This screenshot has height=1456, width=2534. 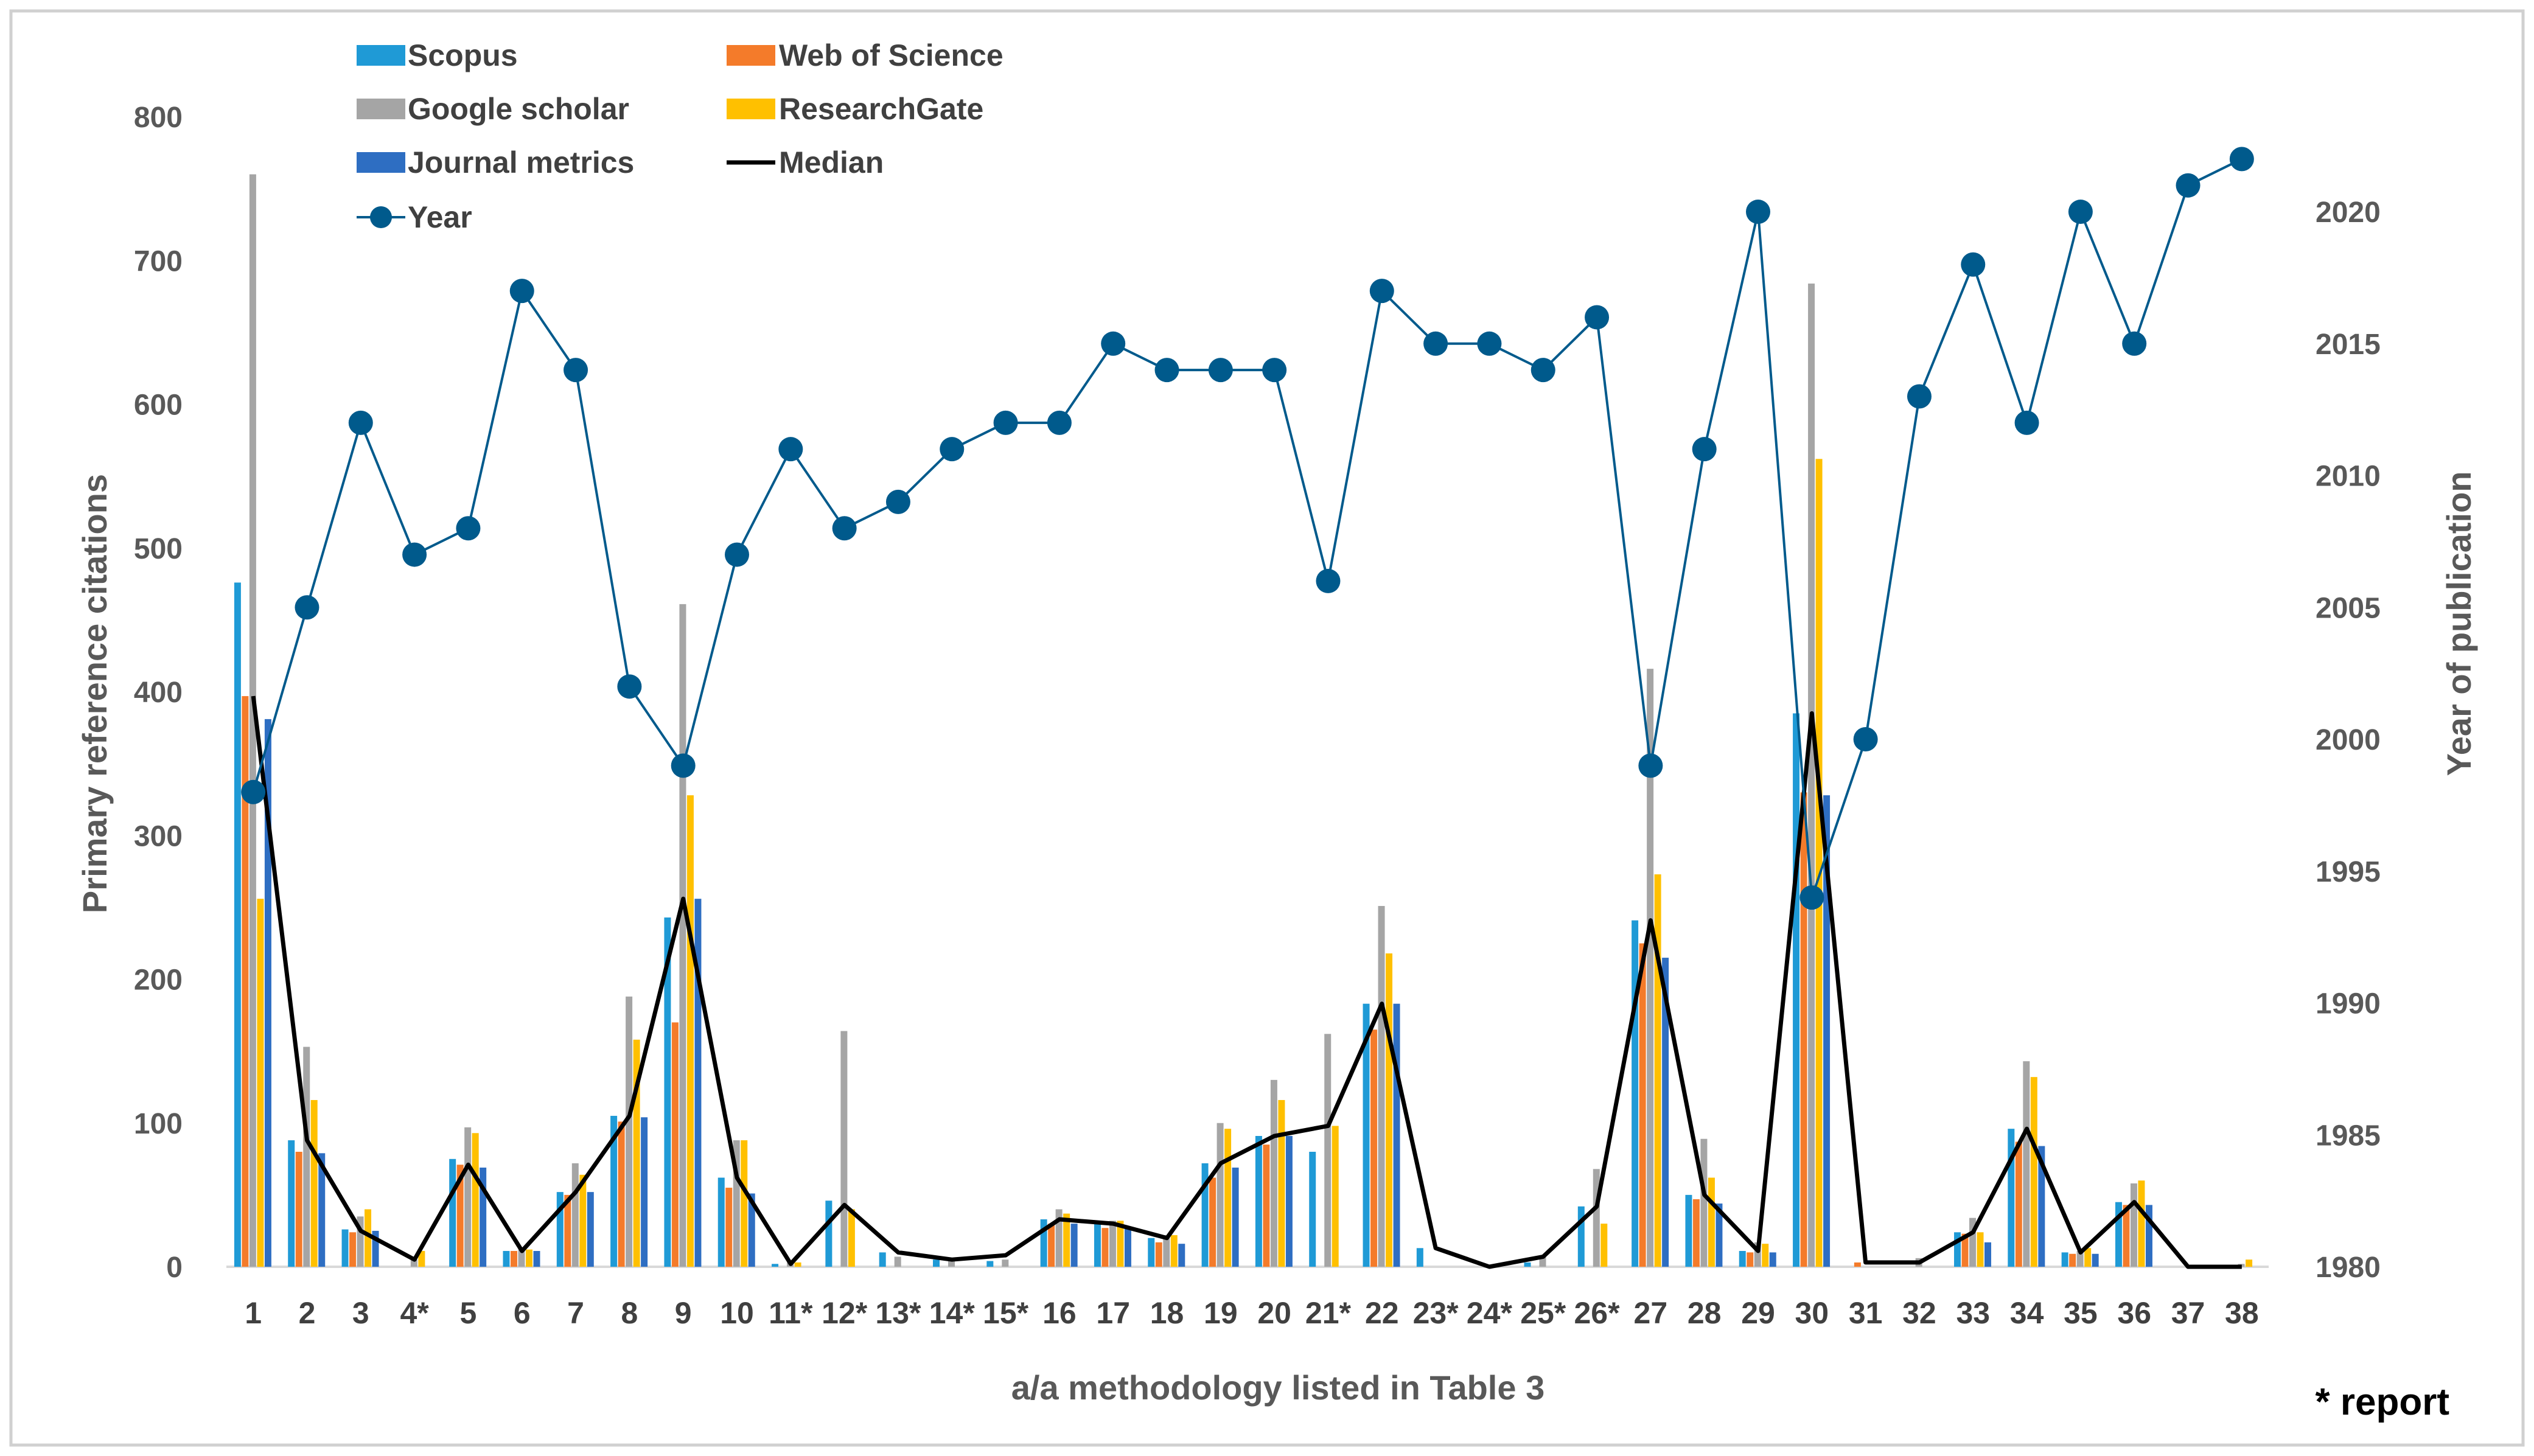 I want to click on x-tick-23: 23*, so click(x=1436, y=1313).